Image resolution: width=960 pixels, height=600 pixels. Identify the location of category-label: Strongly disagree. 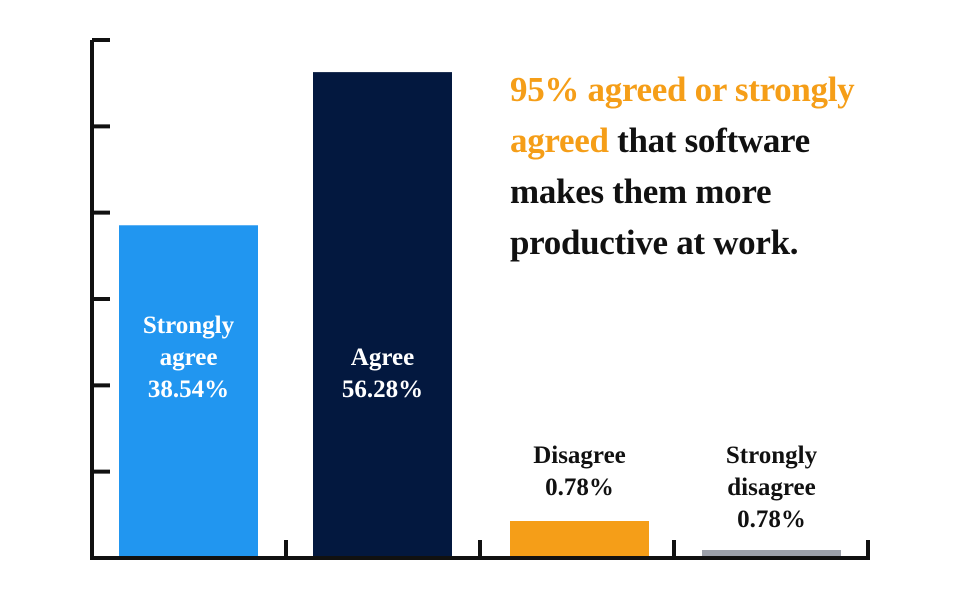
(771, 471).